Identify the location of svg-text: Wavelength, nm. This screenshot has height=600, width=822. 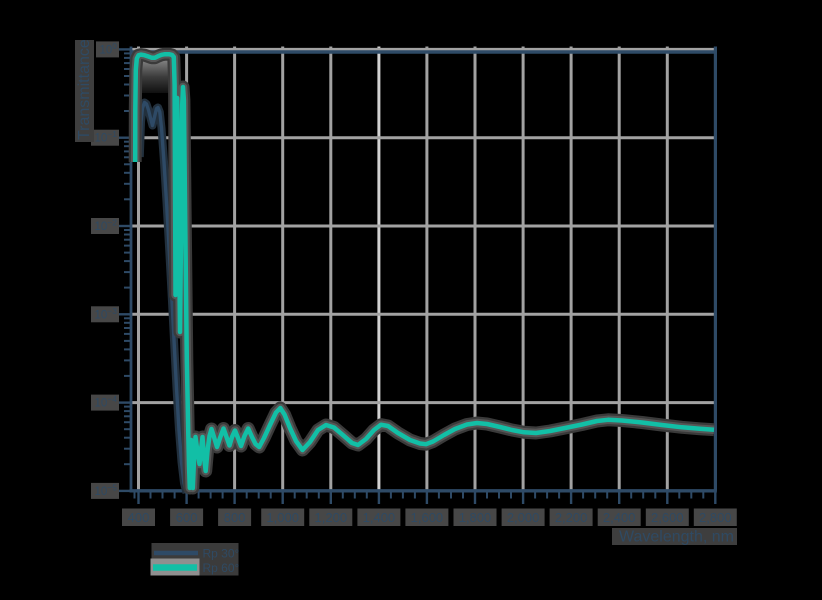
(676, 537).